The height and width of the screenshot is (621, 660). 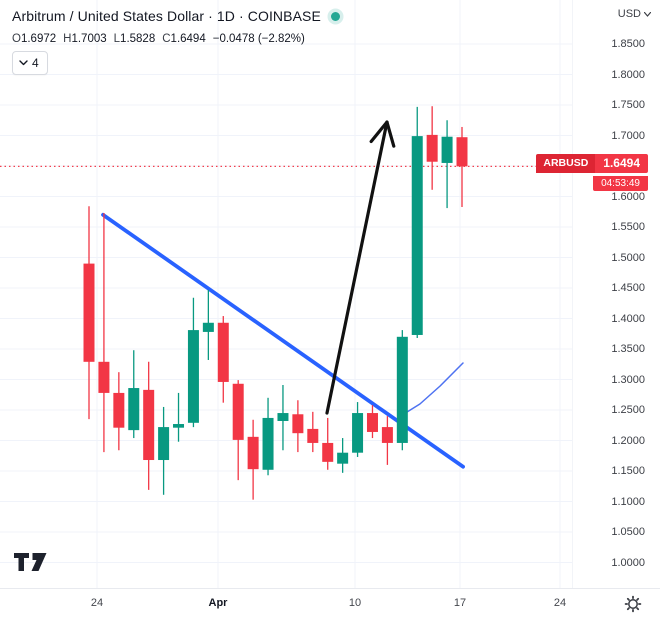 What do you see at coordinates (355, 603) in the screenshot?
I see `time-tick-label: 10` at bounding box center [355, 603].